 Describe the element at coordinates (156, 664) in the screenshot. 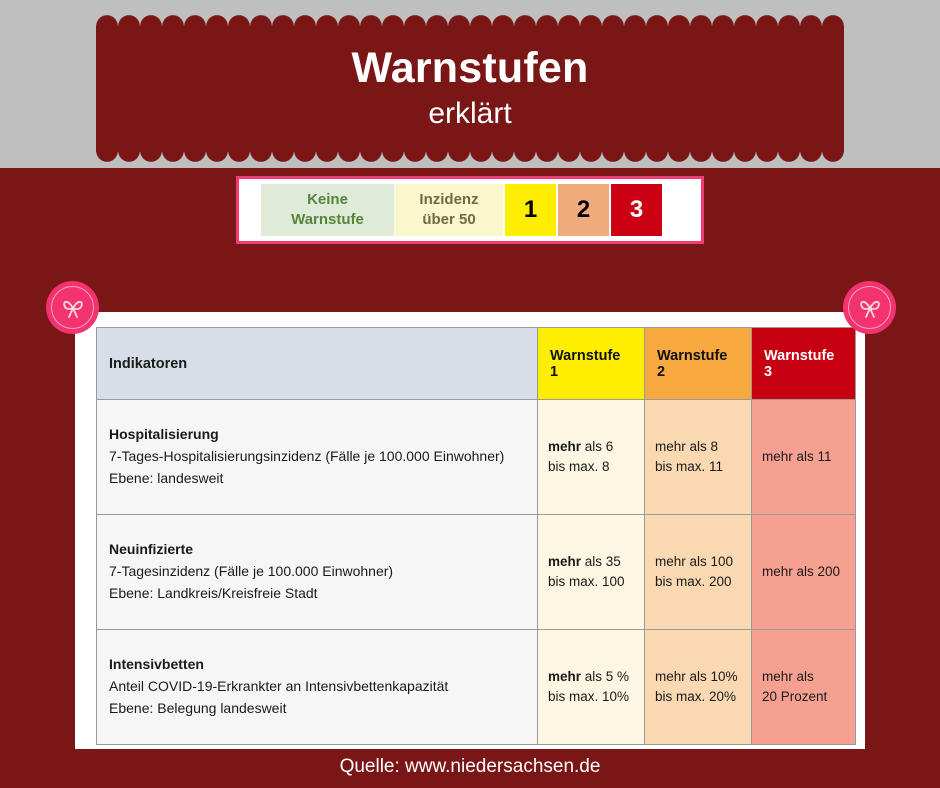

I see `indicator-title: Intensivbetten` at that location.